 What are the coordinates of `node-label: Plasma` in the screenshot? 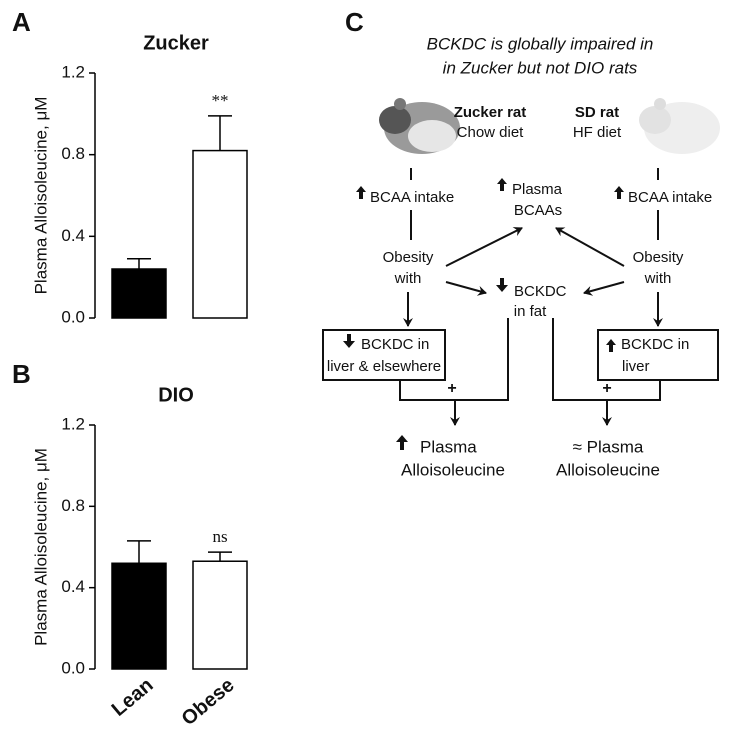 It's located at (537, 189).